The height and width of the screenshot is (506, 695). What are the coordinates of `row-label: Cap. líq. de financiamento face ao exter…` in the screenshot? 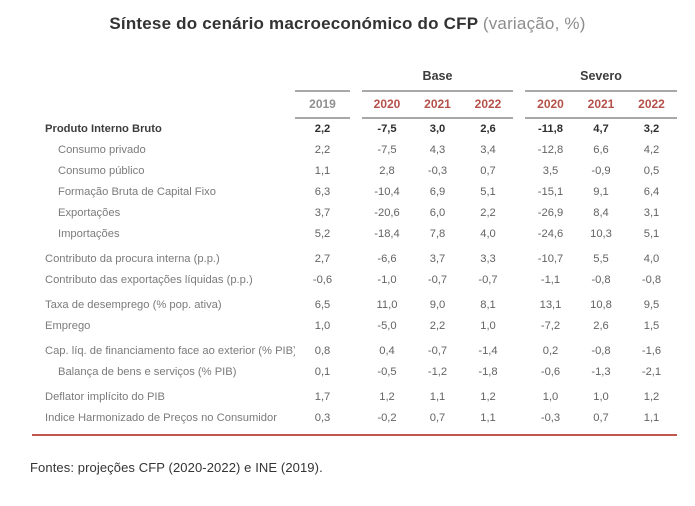 It's located at (170, 351).